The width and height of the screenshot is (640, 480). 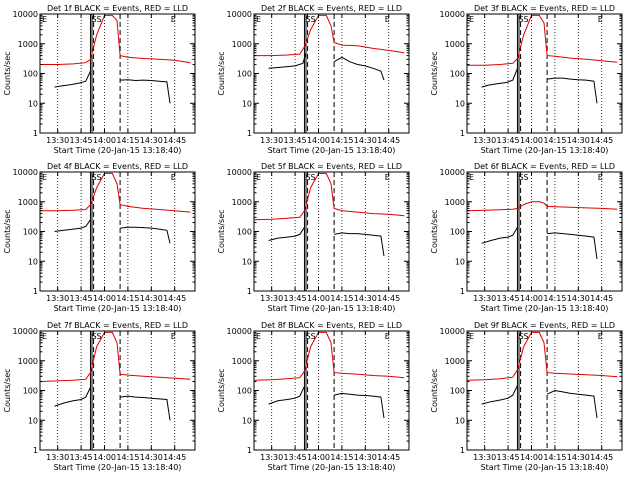 What do you see at coordinates (331, 8) in the screenshot?
I see `panel-title: Det 2f BLACK = Events, RED = LLD` at bounding box center [331, 8].